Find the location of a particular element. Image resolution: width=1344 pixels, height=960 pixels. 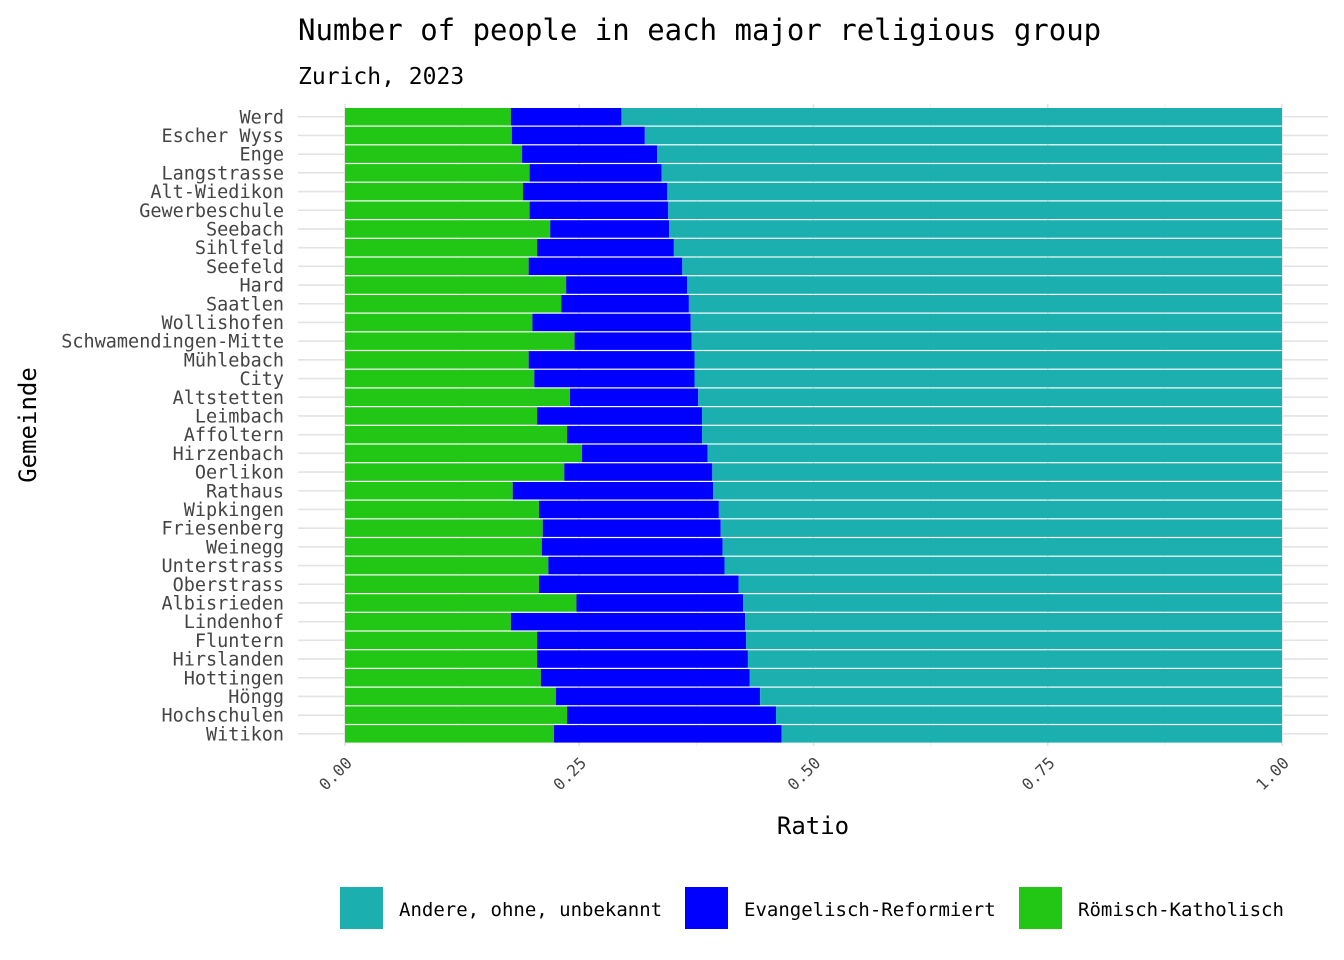

y-tick-label: Höngg is located at coordinates (256, 697).